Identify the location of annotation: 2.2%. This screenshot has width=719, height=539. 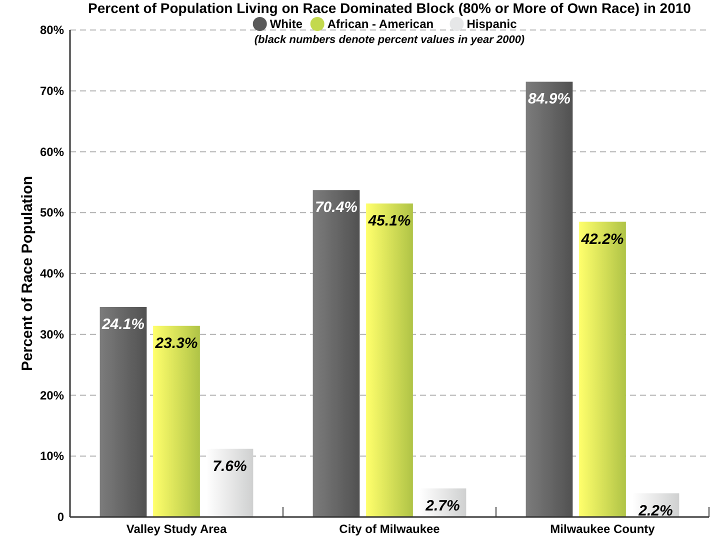
(655, 511).